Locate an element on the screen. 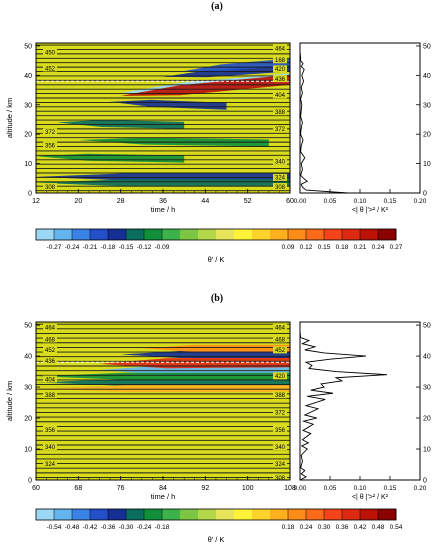  colorbar-tick-label: -0.12 is located at coordinates (144, 247).